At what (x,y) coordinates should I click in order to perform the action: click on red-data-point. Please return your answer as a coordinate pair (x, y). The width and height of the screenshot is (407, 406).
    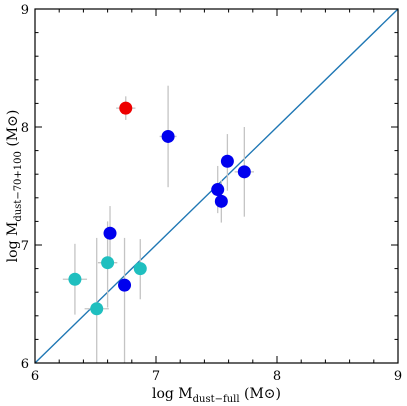
    Looking at the image, I should click on (126, 108).